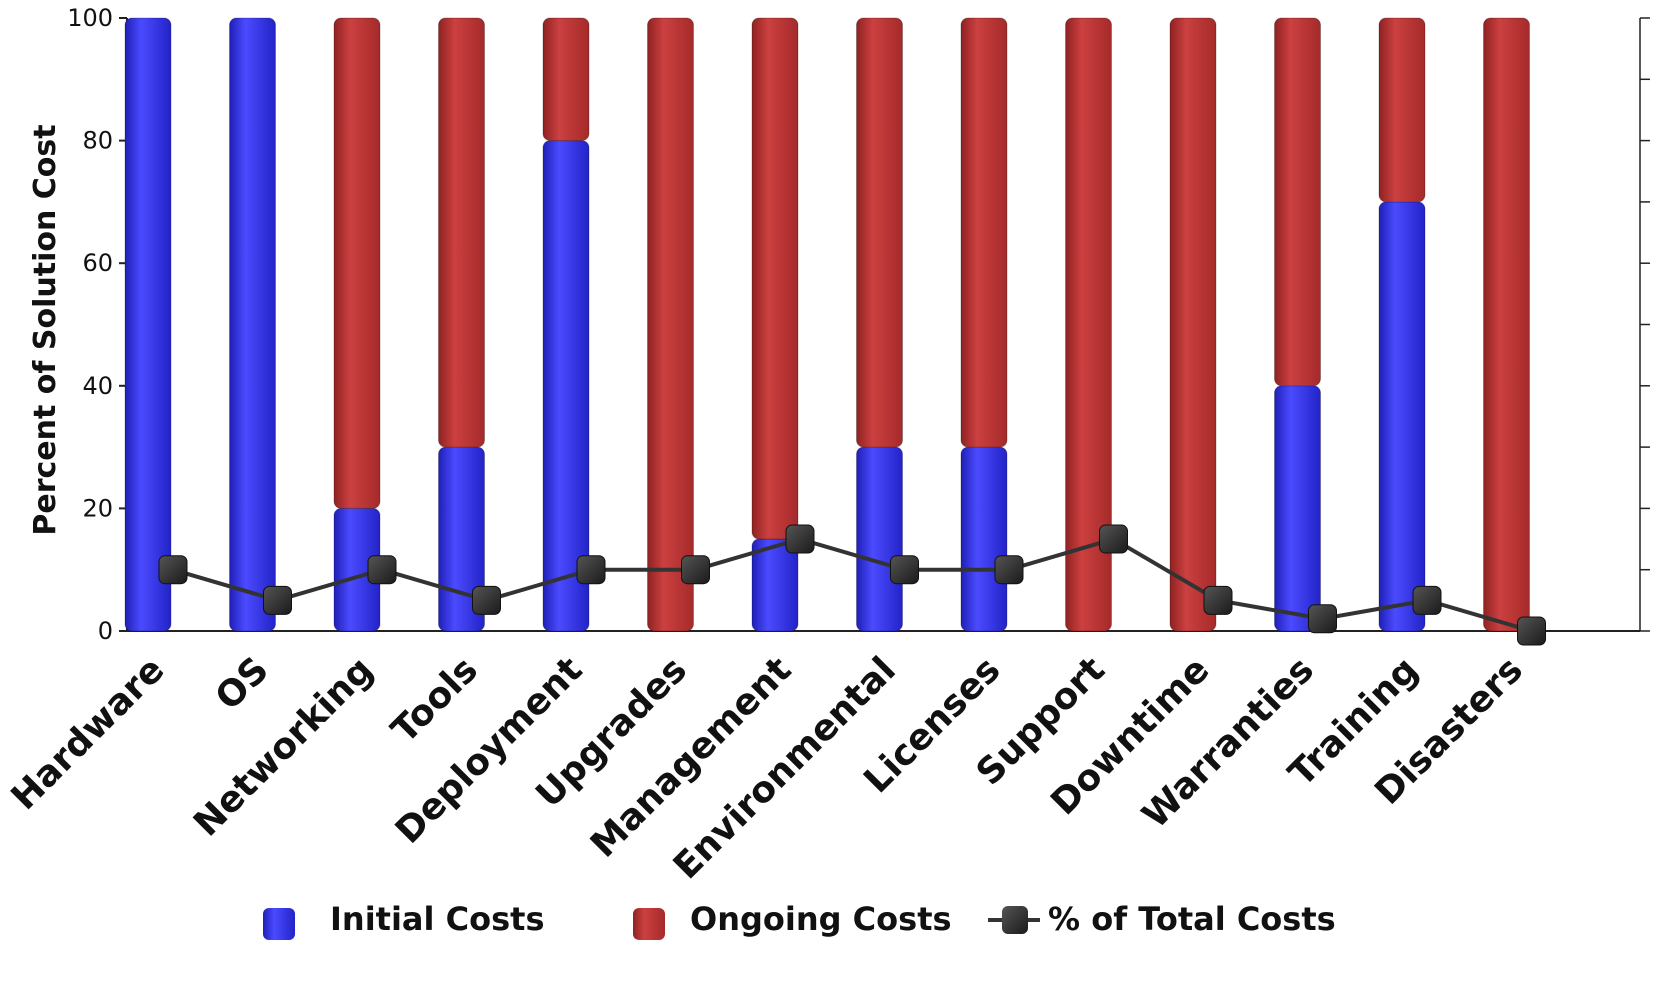 The width and height of the screenshot is (1661, 998). Describe the element at coordinates (649, 924) in the screenshot. I see `legend-swatch-ongoing` at that location.